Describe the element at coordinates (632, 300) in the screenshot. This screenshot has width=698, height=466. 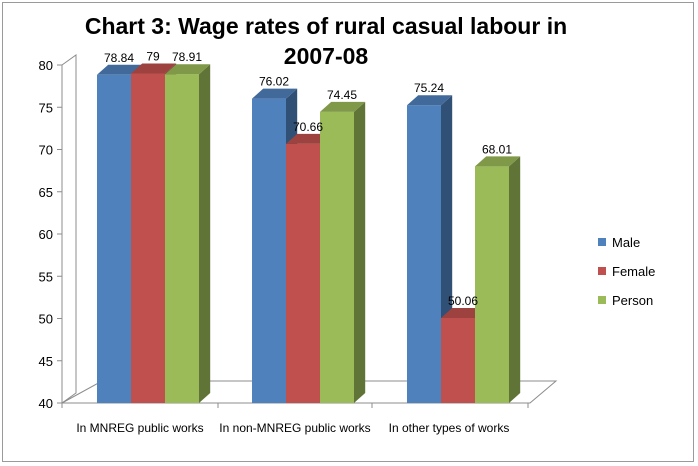
I see `legend-label-person: Person` at that location.